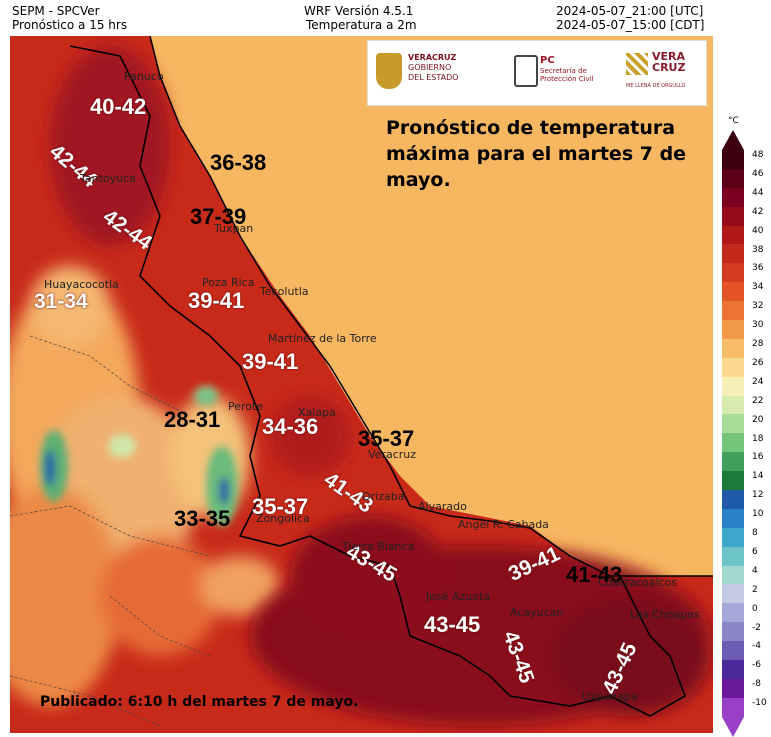 Image resolution: width=771 pixels, height=737 pixels. I want to click on city-label: Alvarado, so click(442, 506).